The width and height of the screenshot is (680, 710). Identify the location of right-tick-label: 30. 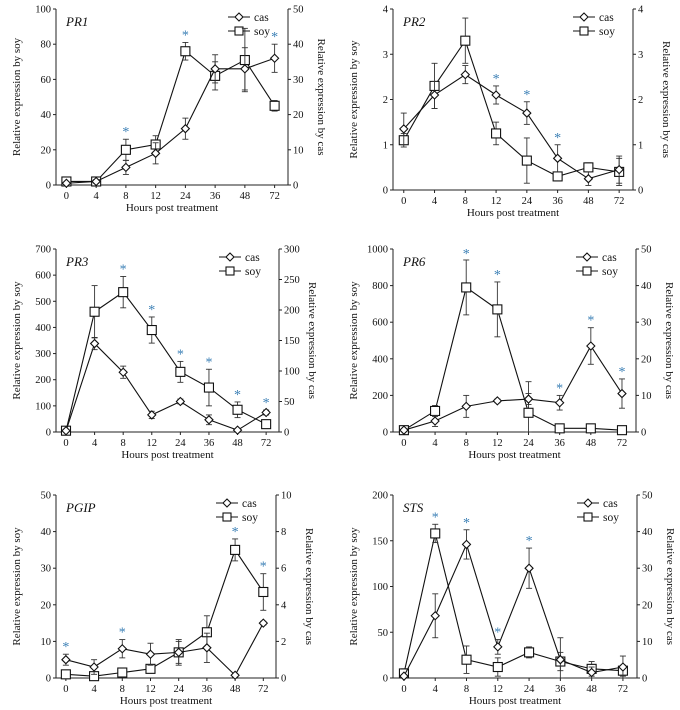
(298, 80).